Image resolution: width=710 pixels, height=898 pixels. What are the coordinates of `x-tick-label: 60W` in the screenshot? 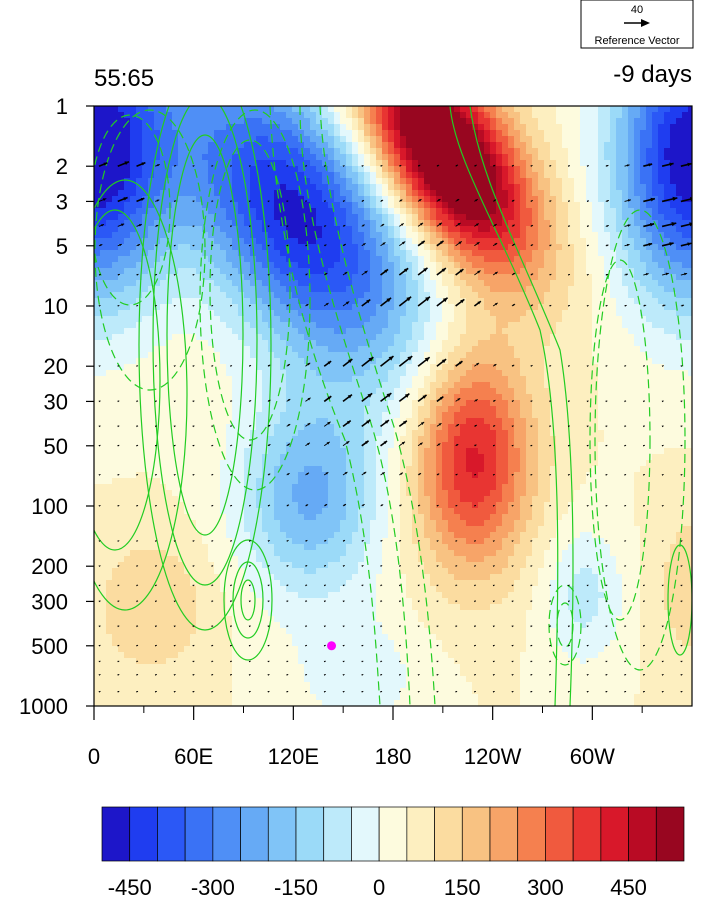 It's located at (592, 756).